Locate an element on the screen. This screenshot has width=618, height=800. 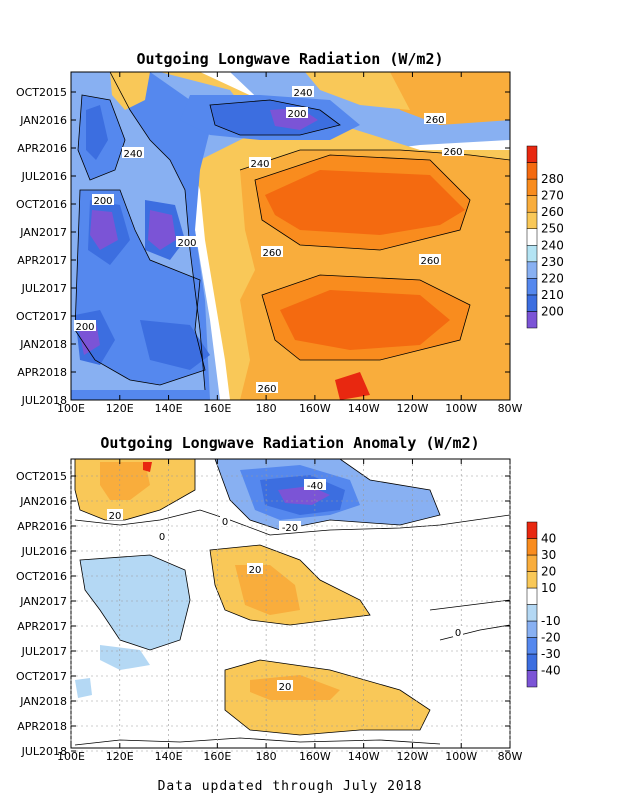
y-tick-label: JAN2017 is located at coordinates (43, 232).